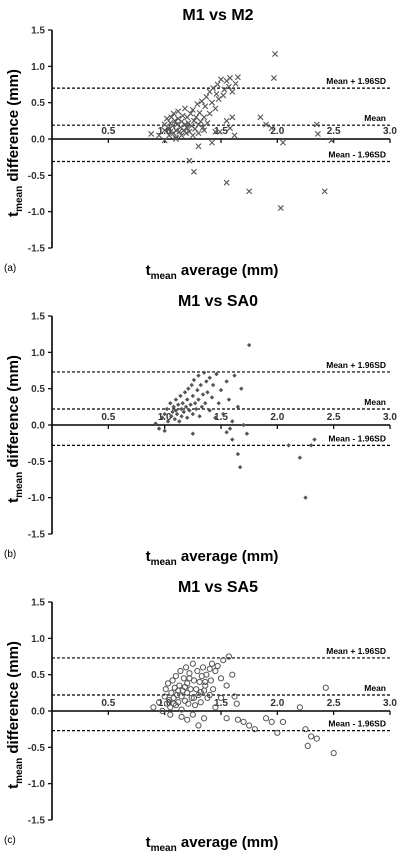 The image size is (400, 858). What do you see at coordinates (218, 587) in the screenshot?
I see `chart-title: M1 vs SA5` at bounding box center [218, 587].